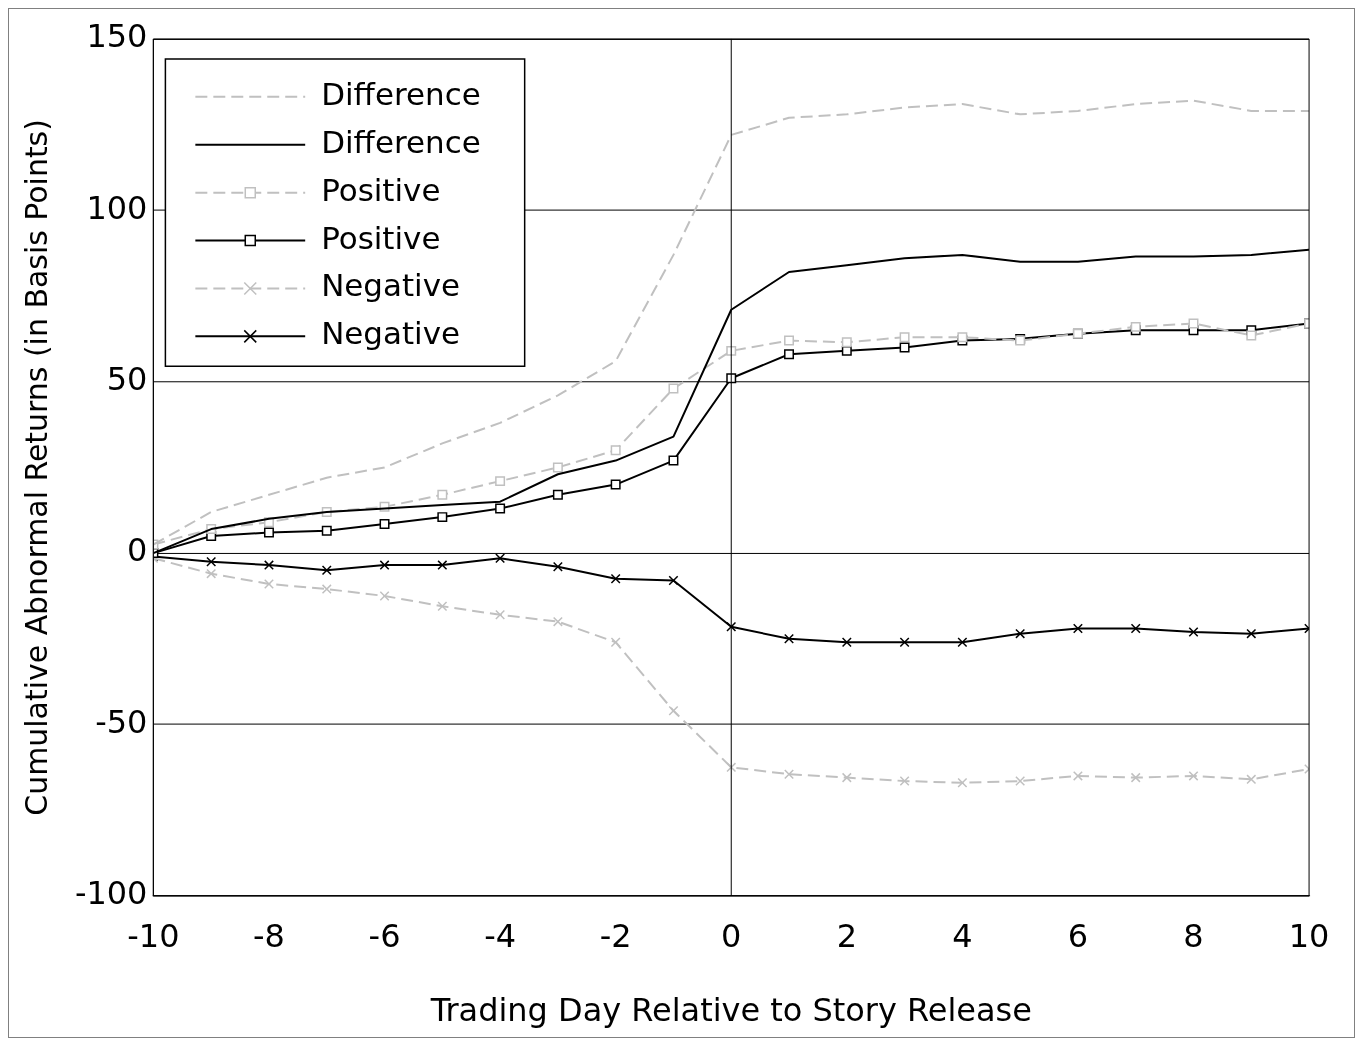  What do you see at coordinates (121, 721) in the screenshot?
I see `y-tick-label: -50` at bounding box center [121, 721].